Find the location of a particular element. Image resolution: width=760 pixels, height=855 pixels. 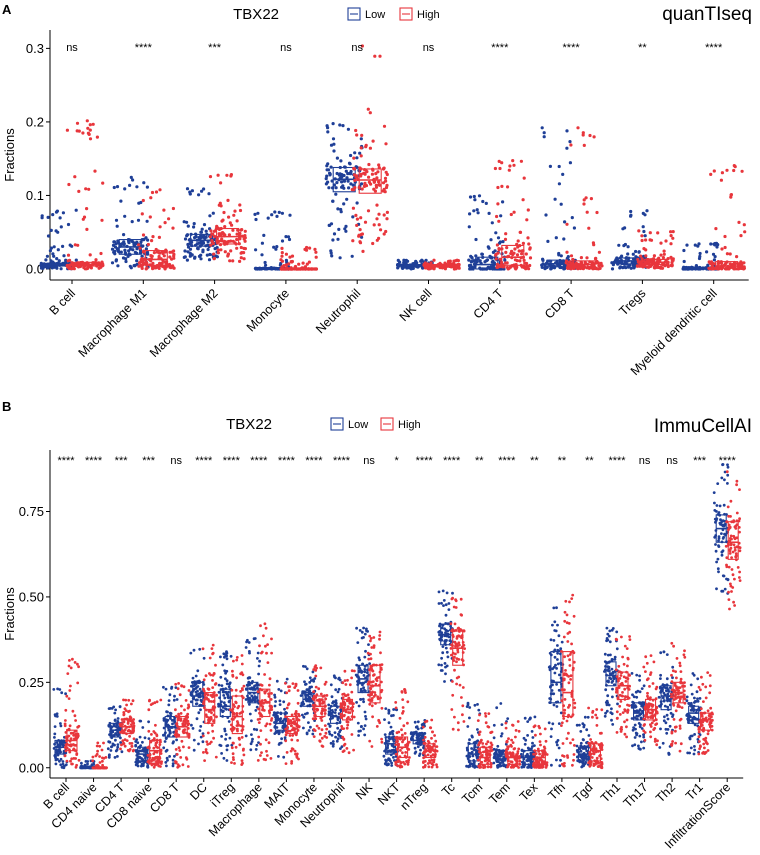

x-tick-label: Macrophage M2 is located at coordinates (184, 323).